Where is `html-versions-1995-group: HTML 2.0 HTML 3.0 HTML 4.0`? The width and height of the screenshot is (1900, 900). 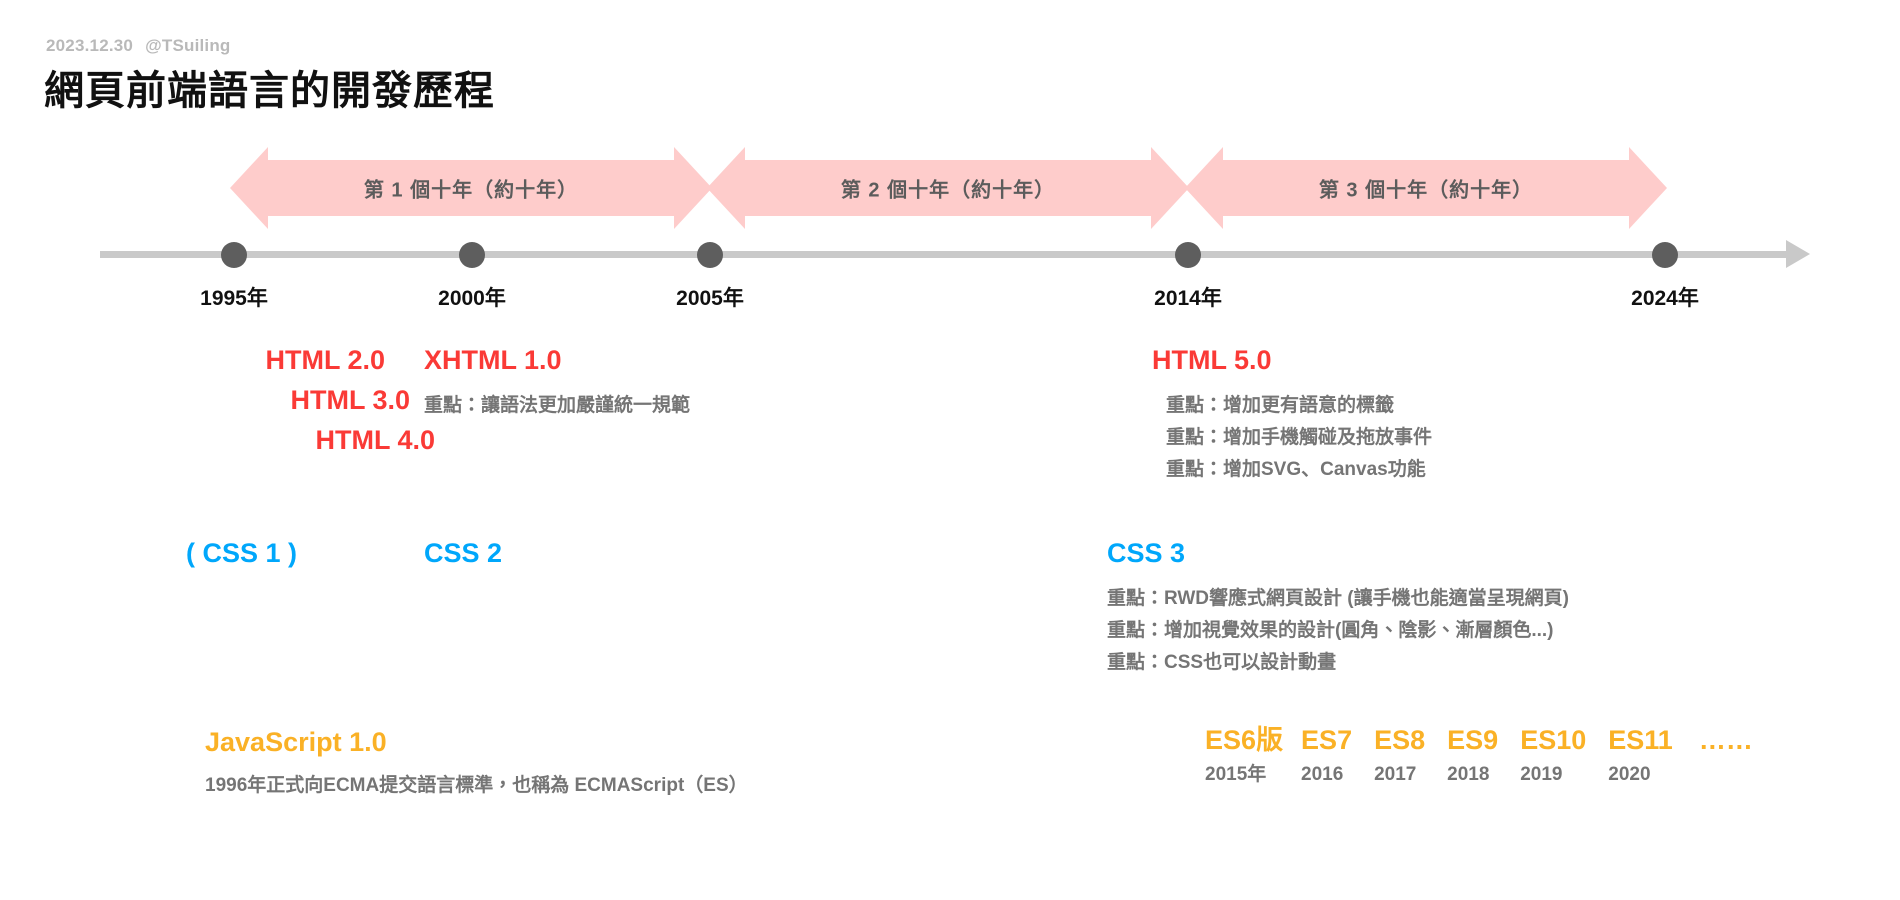
html-versions-1995-group: HTML 2.0 HTML 3.0 HTML 4.0 is located at coordinates (305, 400).